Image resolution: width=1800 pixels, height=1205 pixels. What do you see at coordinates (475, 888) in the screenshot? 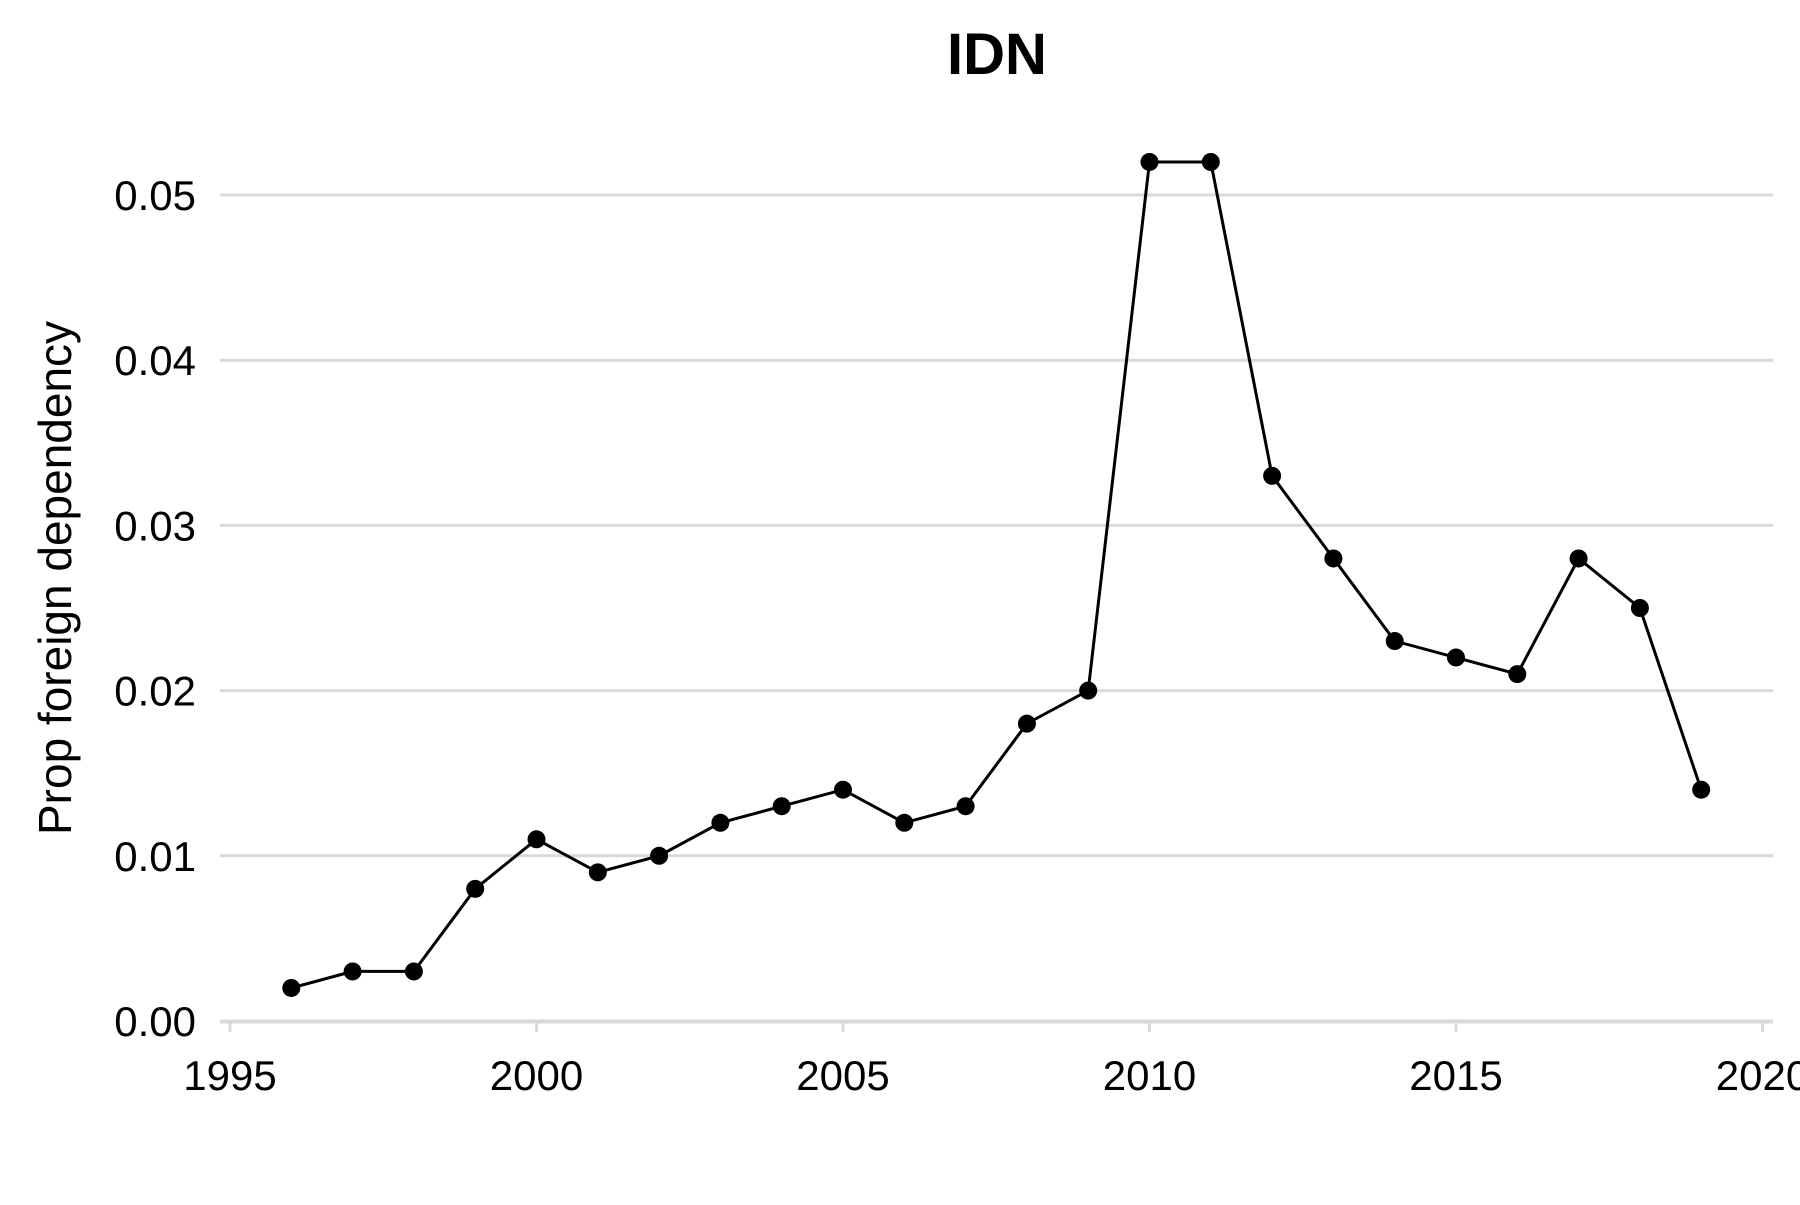
I see `data-point-1999` at bounding box center [475, 888].